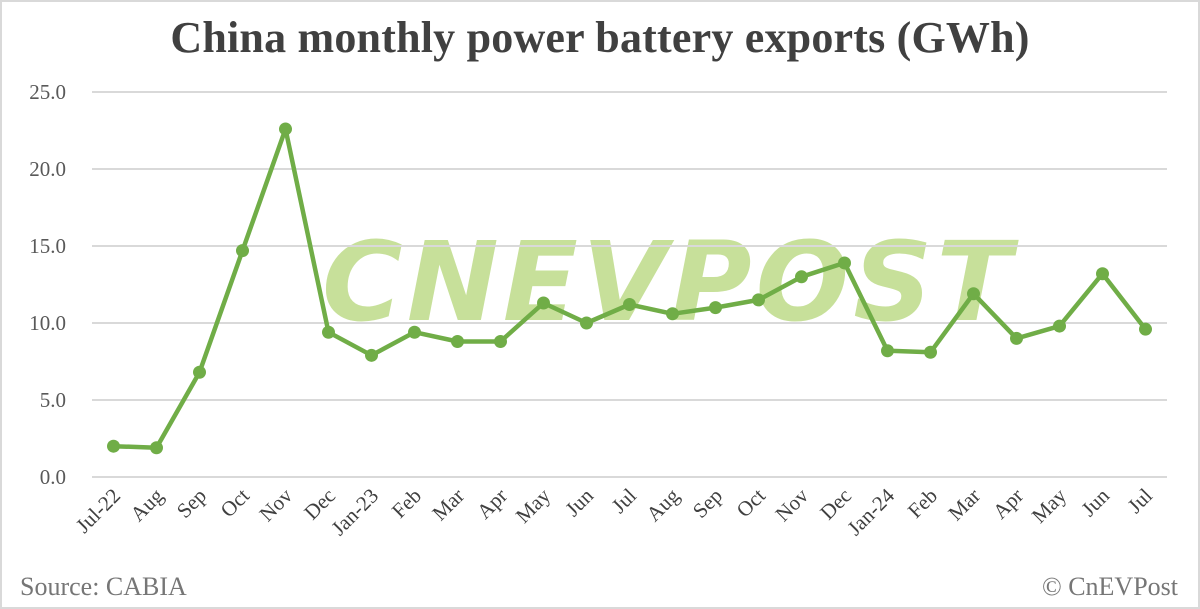 The height and width of the screenshot is (609, 1200). What do you see at coordinates (870, 511) in the screenshot?
I see `x-tick-label: Jan-24` at bounding box center [870, 511].